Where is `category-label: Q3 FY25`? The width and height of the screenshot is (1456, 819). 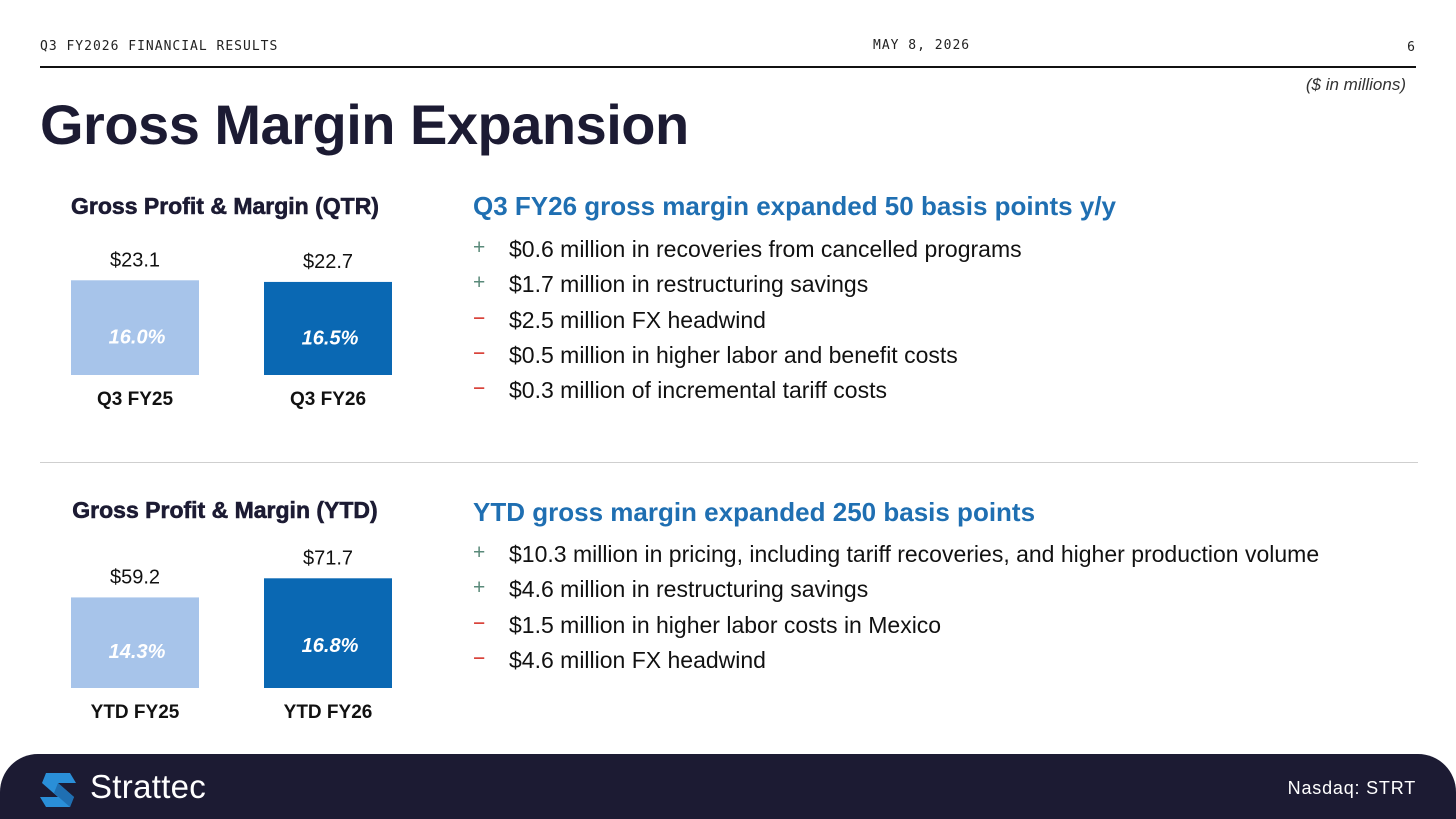
category-label: Q3 FY25 is located at coordinates (135, 399).